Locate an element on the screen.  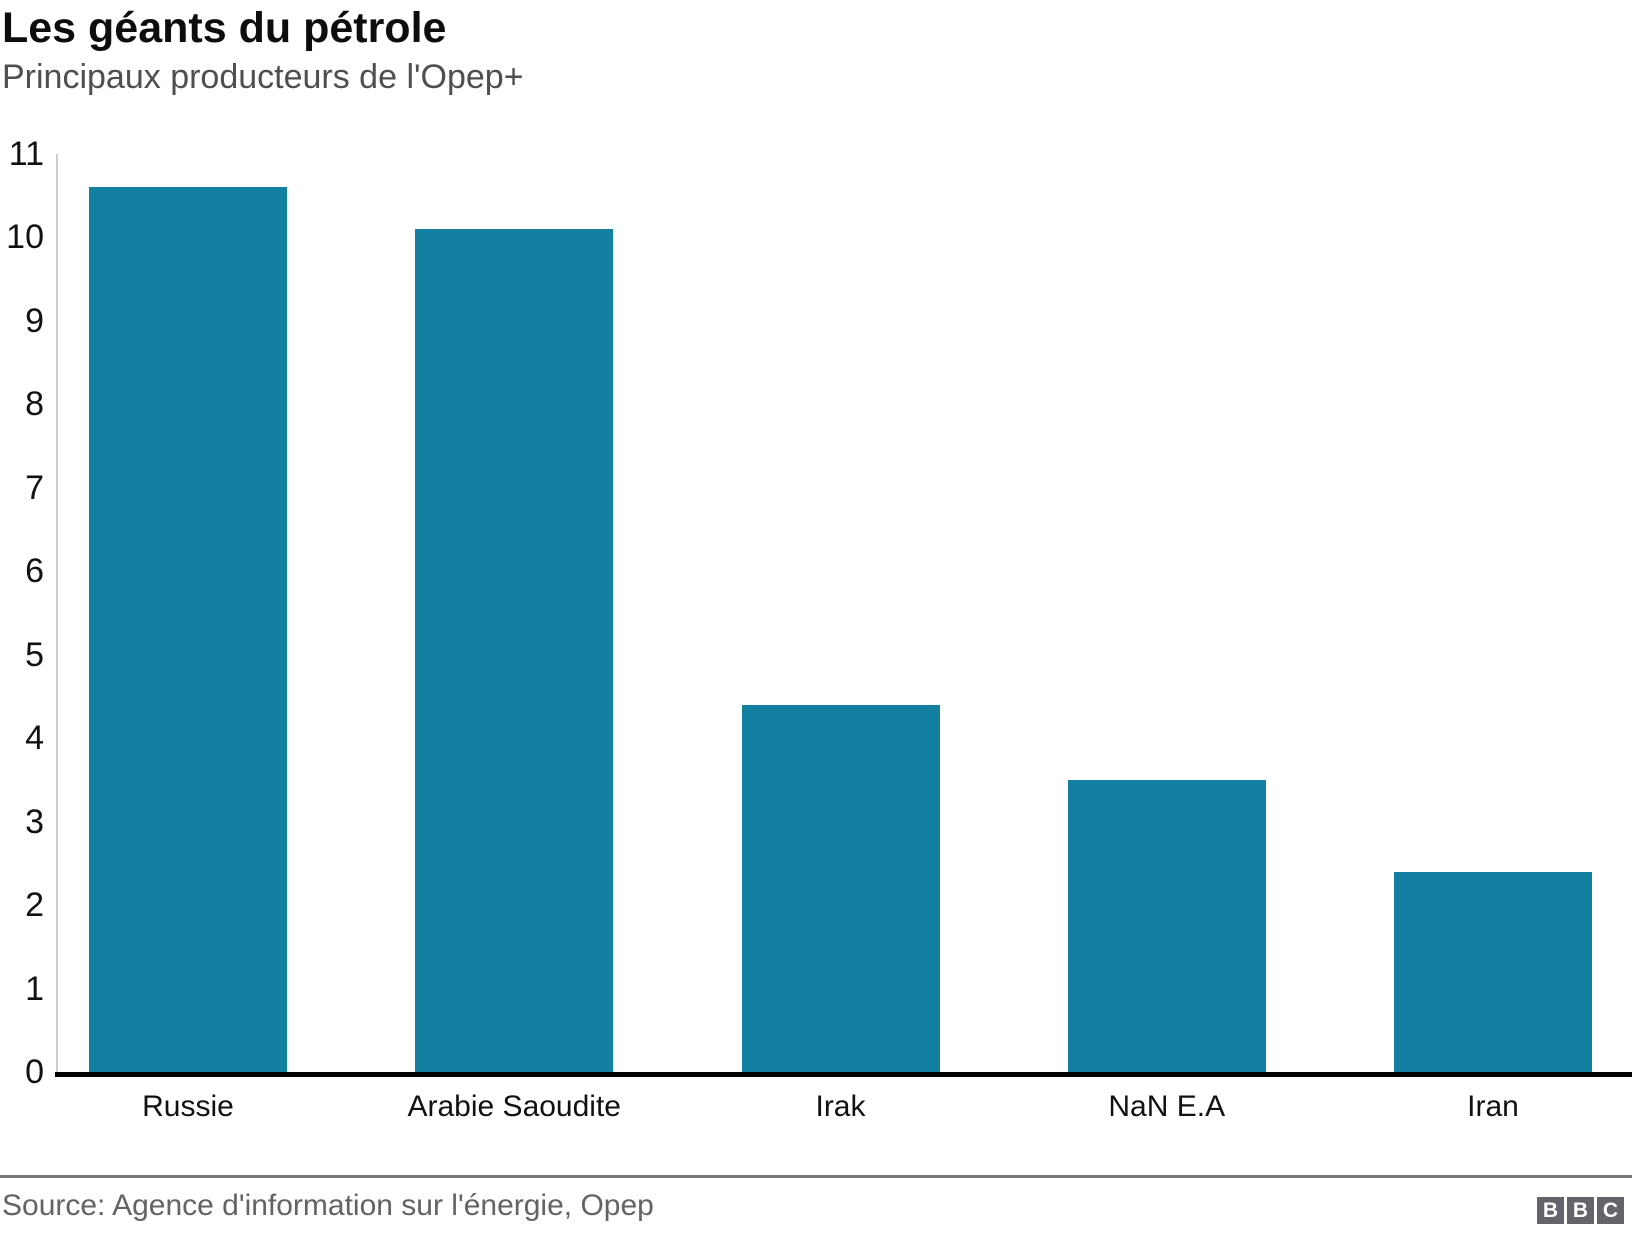
chart-title: Les géants du pétrole is located at coordinates (224, 28).